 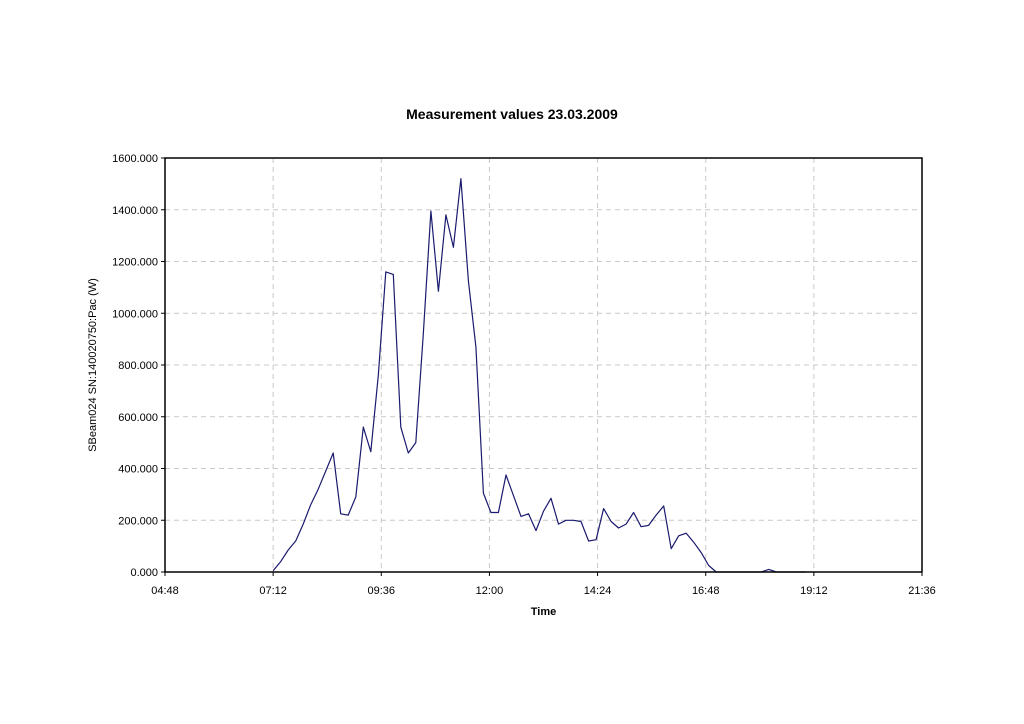 What do you see at coordinates (543, 612) in the screenshot?
I see `x-axis-title: Time` at bounding box center [543, 612].